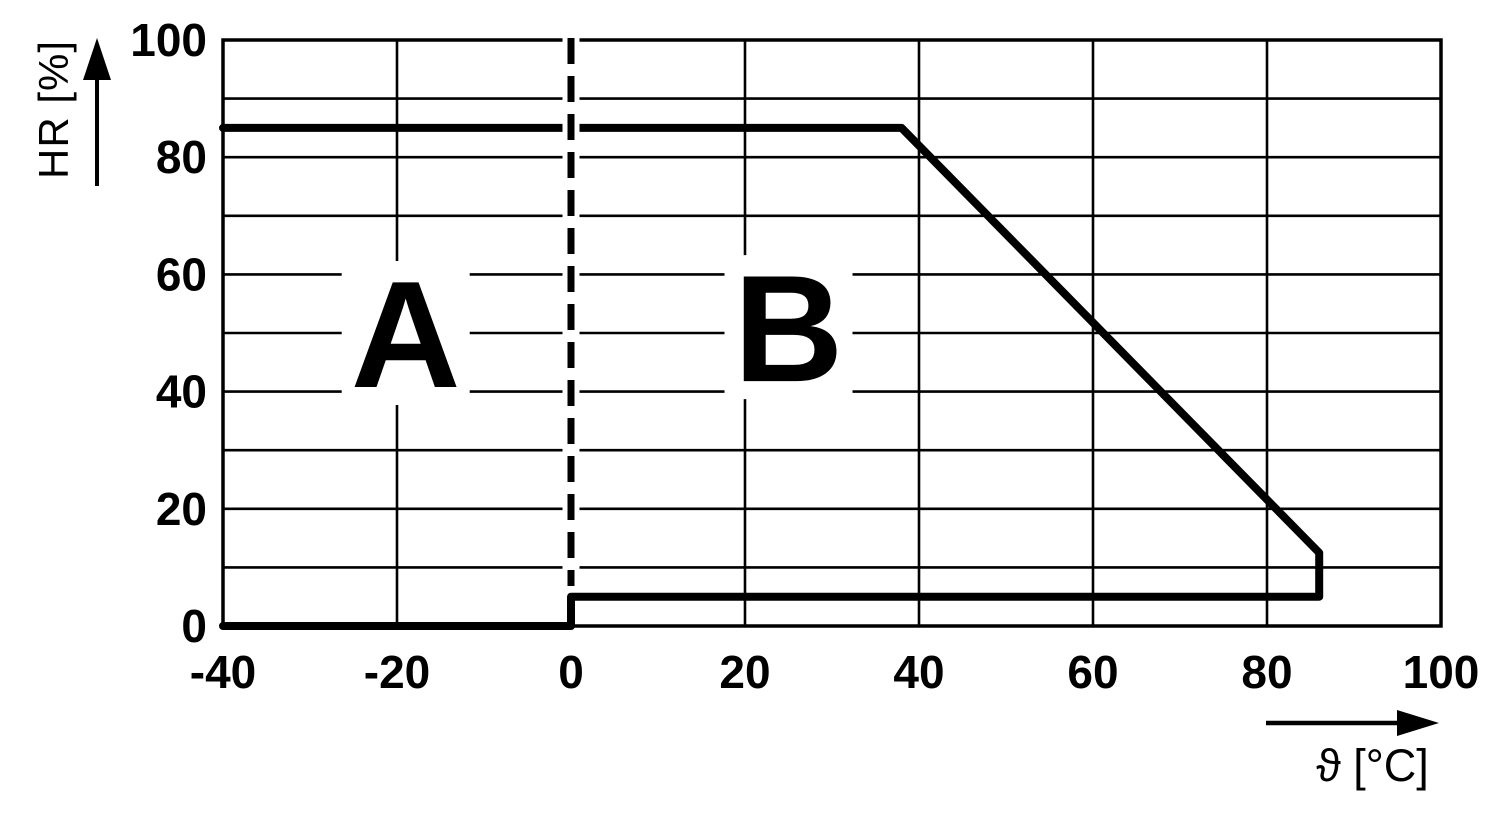 The height and width of the screenshot is (820, 1500). I want to click on up-arrow-icon, so click(97, 112).